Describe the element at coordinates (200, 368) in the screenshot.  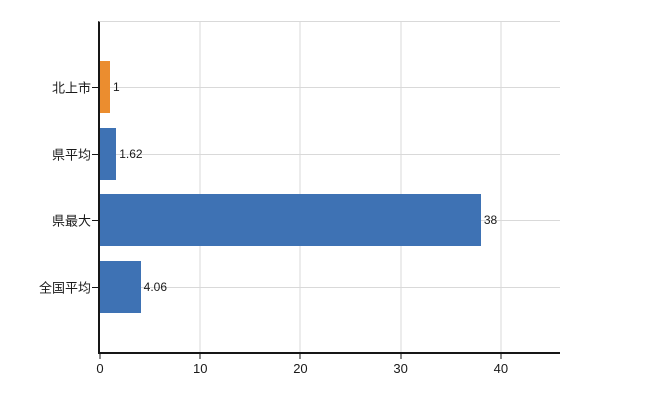
I see `x-tick-label: 10` at that location.